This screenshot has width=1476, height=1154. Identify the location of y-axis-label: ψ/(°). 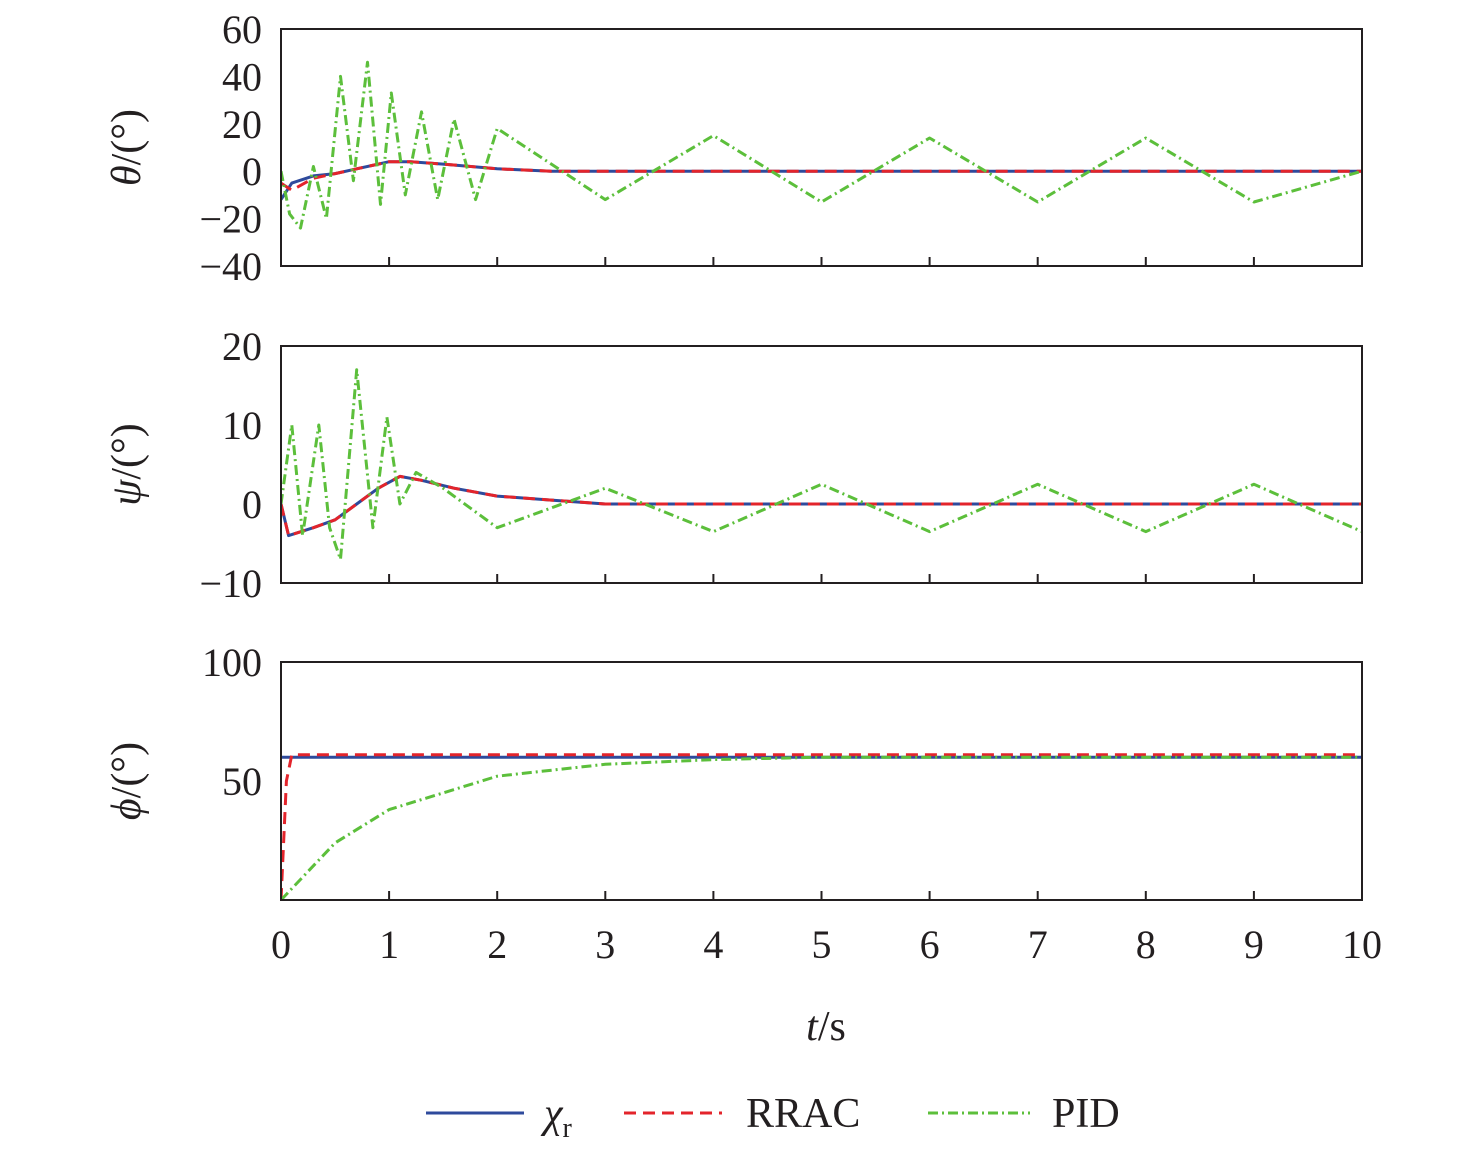
(127, 464).